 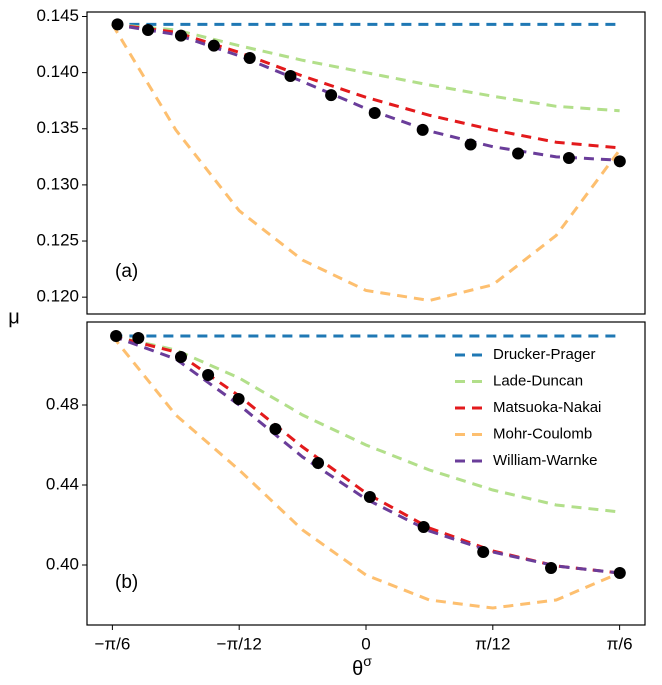 What do you see at coordinates (57, 296) in the screenshot?
I see `y-tick-label: 0.120` at bounding box center [57, 296].